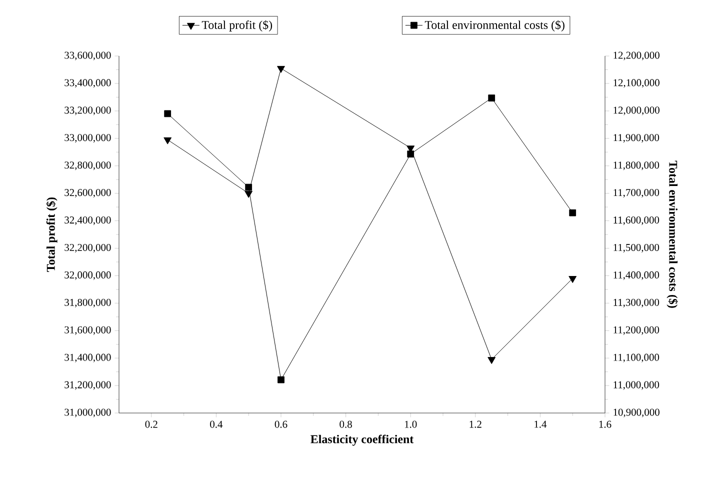  Describe the element at coordinates (87, 385) in the screenshot. I see `y-tick-label: 31,200,000` at that location.